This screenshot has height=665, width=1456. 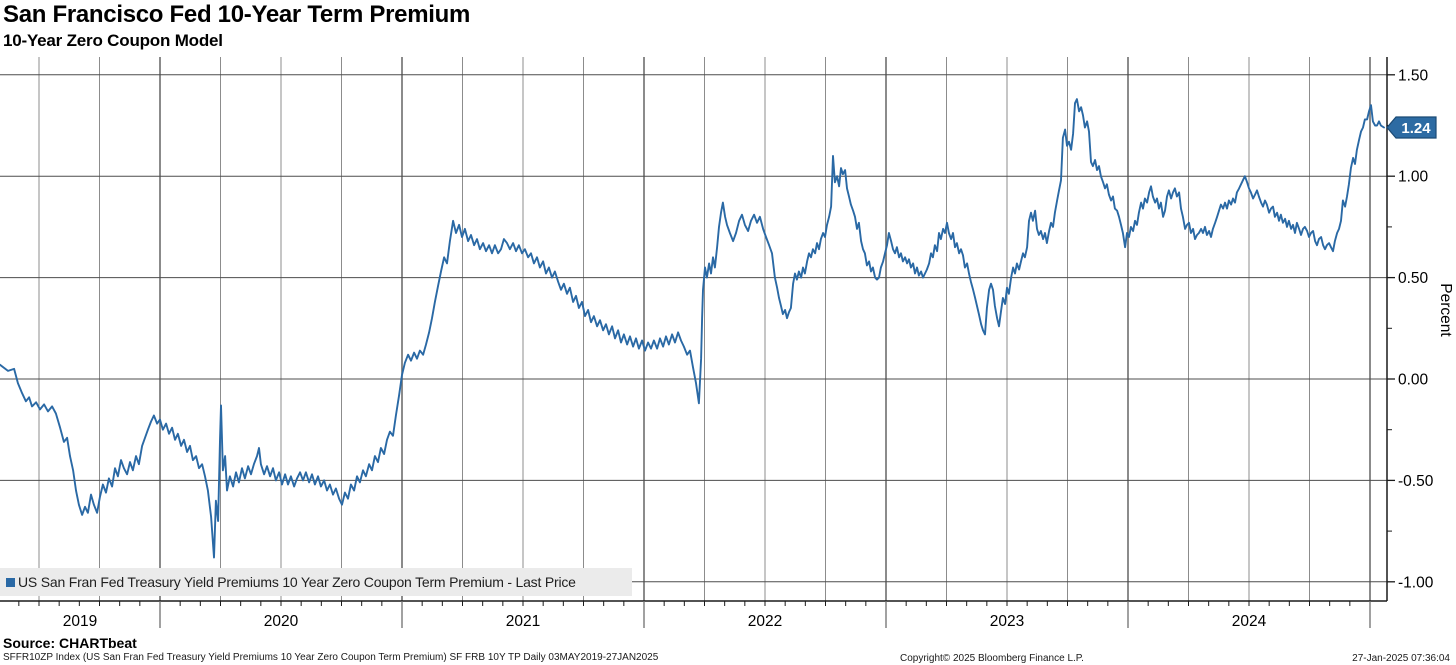 What do you see at coordinates (113, 40) in the screenshot?
I see `chart-subtitle: 10-Year Zero Coupon Model` at bounding box center [113, 40].